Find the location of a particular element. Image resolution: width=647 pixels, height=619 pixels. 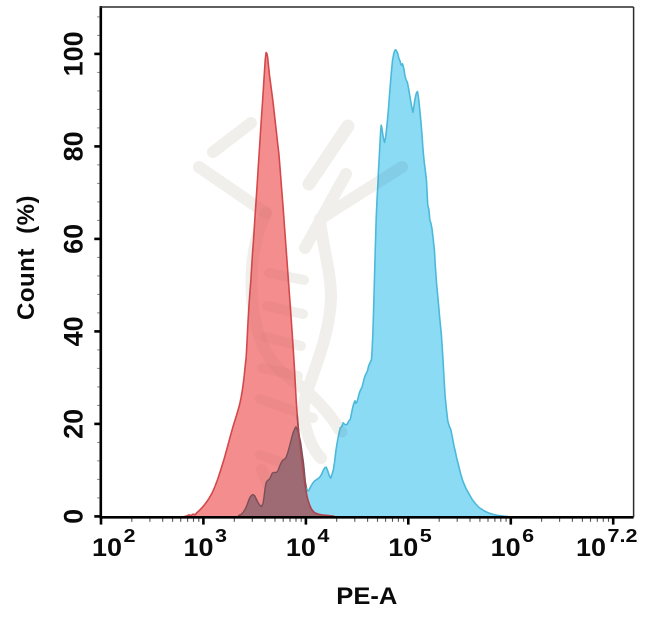

svg-text: 7.2 is located at coordinates (623, 535).